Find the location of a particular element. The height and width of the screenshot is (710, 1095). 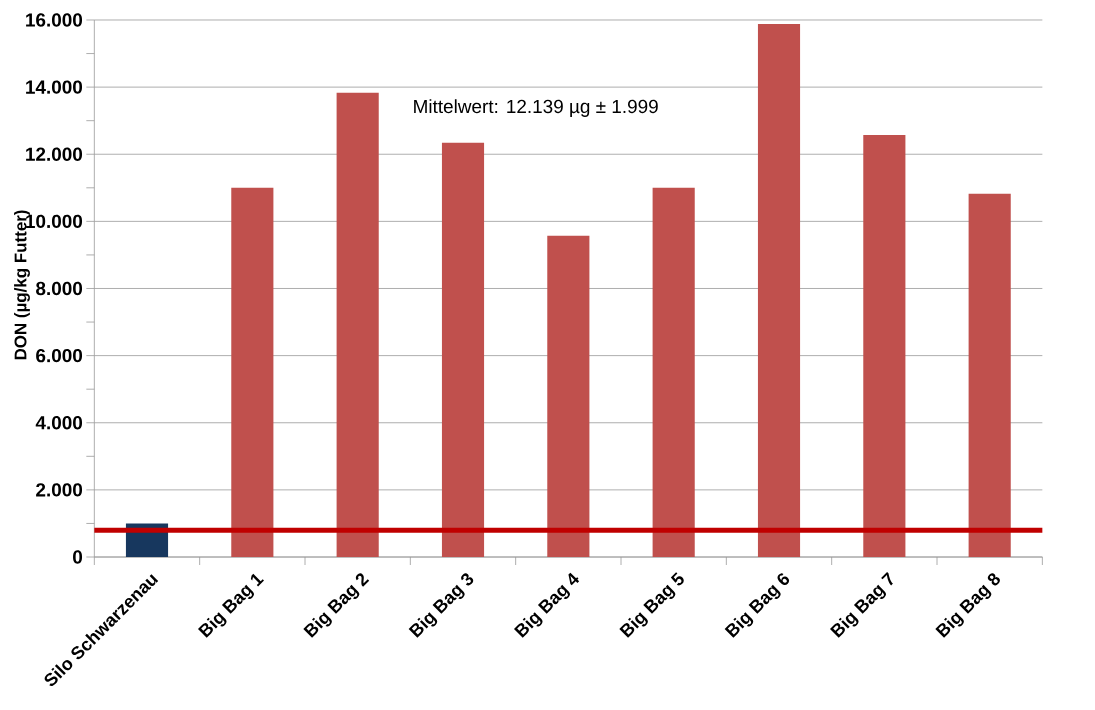

y-tick-label: 2.000 is located at coordinates (59, 490).